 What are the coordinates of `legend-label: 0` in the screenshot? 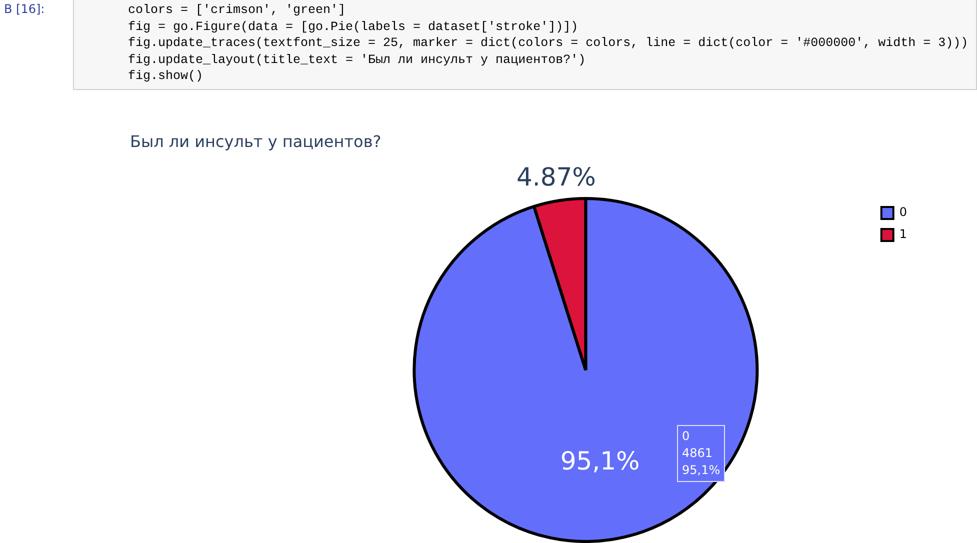 It's located at (903, 212).